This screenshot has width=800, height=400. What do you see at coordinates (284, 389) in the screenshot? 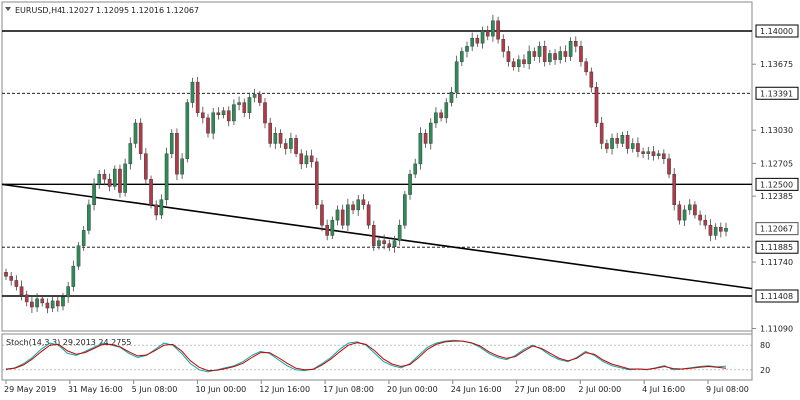
I see `time-label-4: 12 Jun 16:00` at bounding box center [284, 389].